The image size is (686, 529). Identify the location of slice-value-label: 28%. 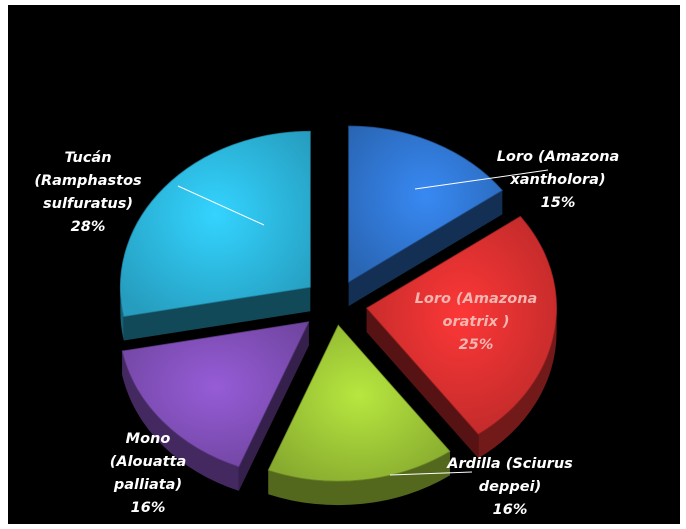
(88, 227).